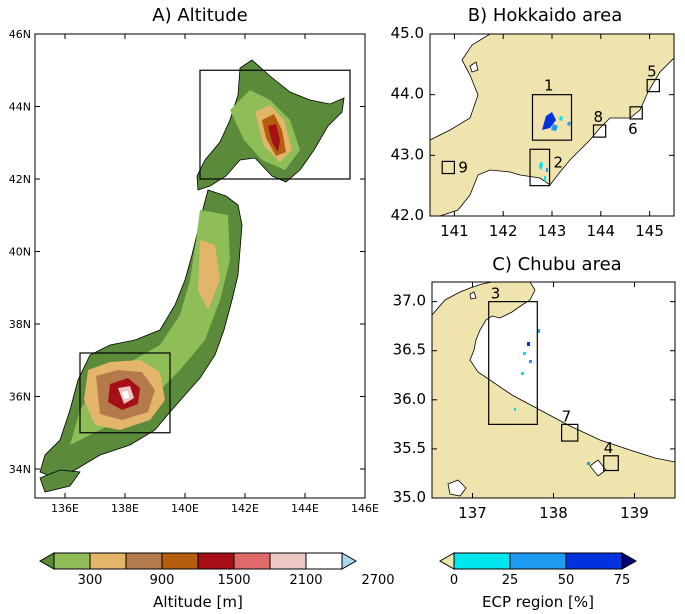 This screenshot has width=685, height=614. Describe the element at coordinates (633, 129) in the screenshot. I see `region-label: 6` at that location.